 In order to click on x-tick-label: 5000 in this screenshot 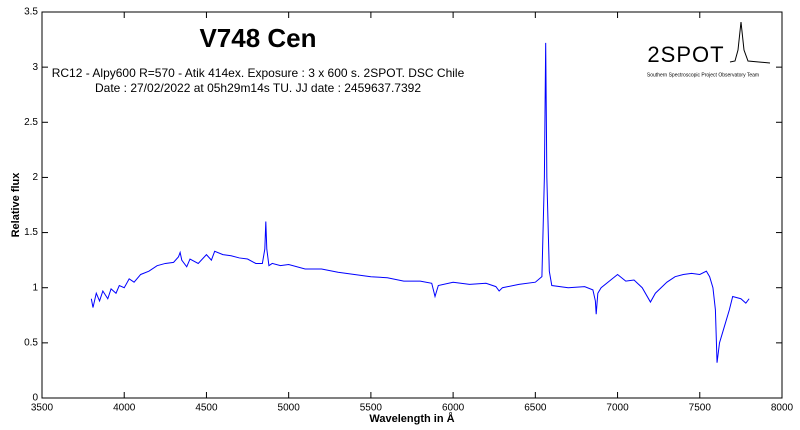, I will do `click(289, 408)`.